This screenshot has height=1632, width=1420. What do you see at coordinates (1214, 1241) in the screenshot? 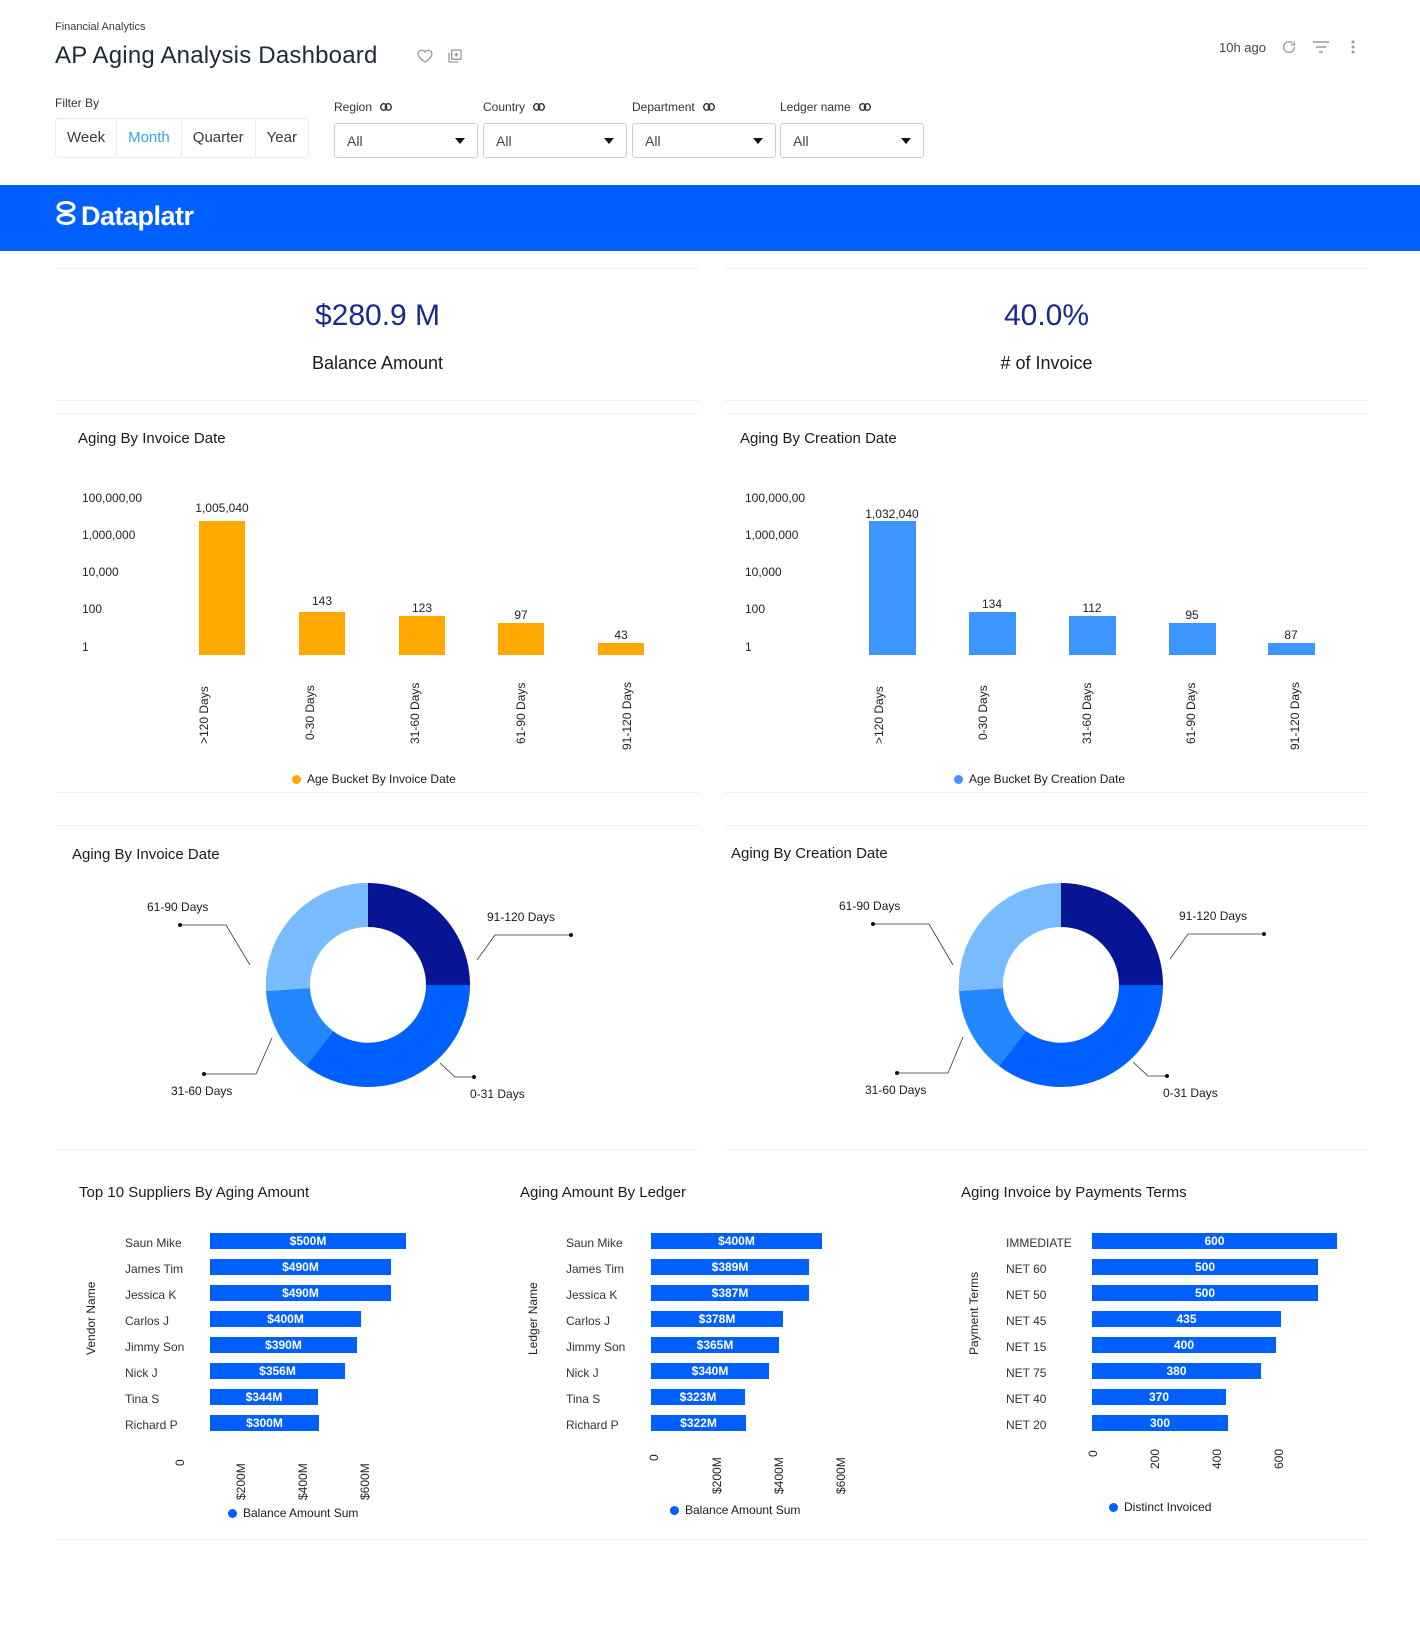
I see `bar: 600` at bounding box center [1214, 1241].